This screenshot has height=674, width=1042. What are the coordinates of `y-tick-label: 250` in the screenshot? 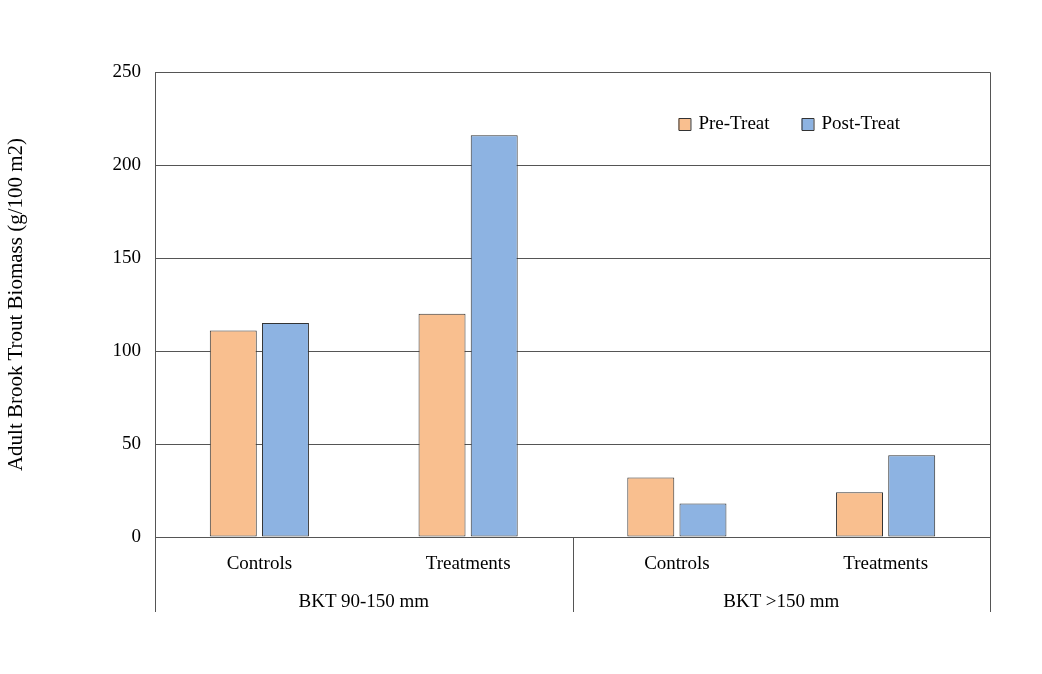 It's located at (126, 70).